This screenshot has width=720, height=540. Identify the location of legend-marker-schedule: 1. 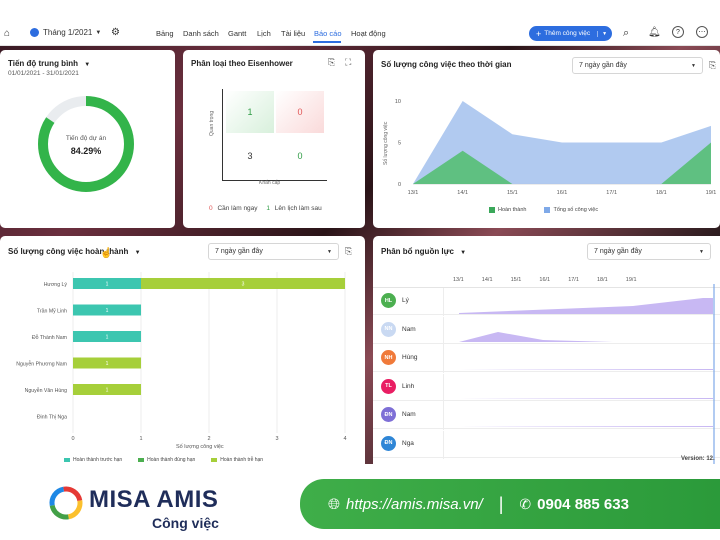
(268, 208).